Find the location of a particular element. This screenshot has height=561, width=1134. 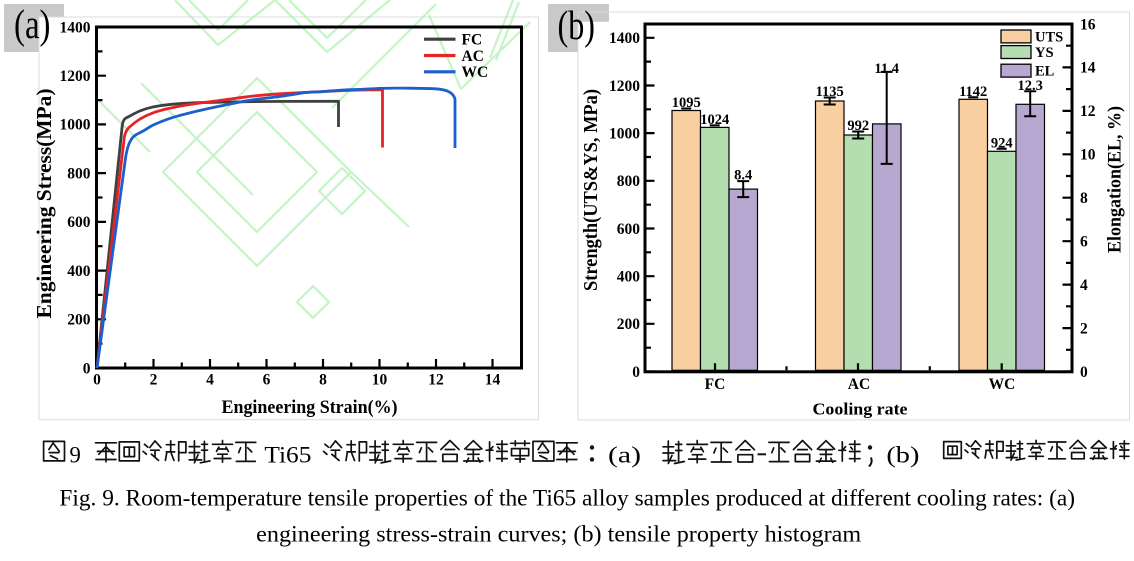

svg-text: Engineering Strain(%) is located at coordinates (310, 408).